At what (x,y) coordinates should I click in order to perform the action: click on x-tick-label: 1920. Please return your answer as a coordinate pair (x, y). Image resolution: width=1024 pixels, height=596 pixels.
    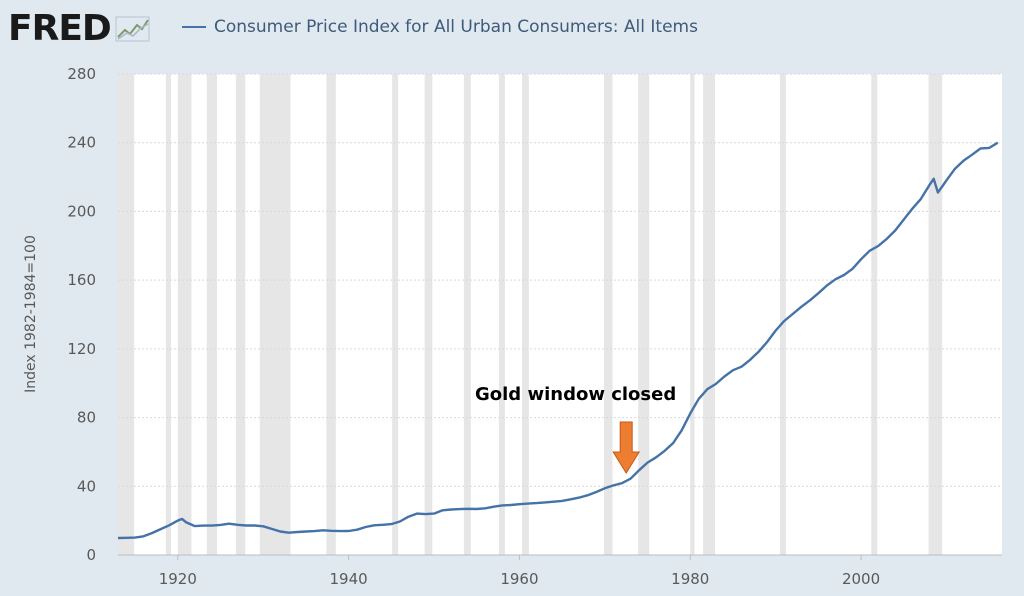
    Looking at the image, I should click on (178, 579).